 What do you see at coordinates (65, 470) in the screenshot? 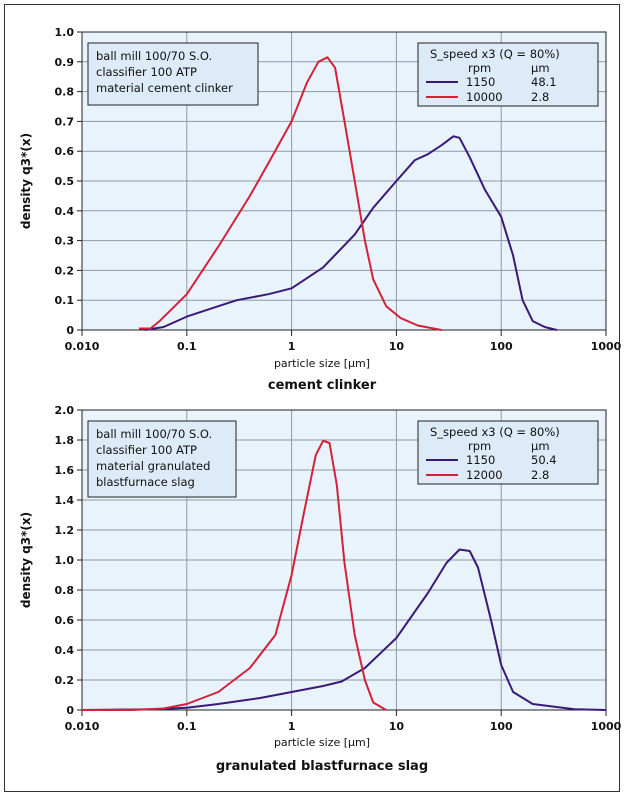
I see `y-tick-label: 1.6` at bounding box center [65, 470].